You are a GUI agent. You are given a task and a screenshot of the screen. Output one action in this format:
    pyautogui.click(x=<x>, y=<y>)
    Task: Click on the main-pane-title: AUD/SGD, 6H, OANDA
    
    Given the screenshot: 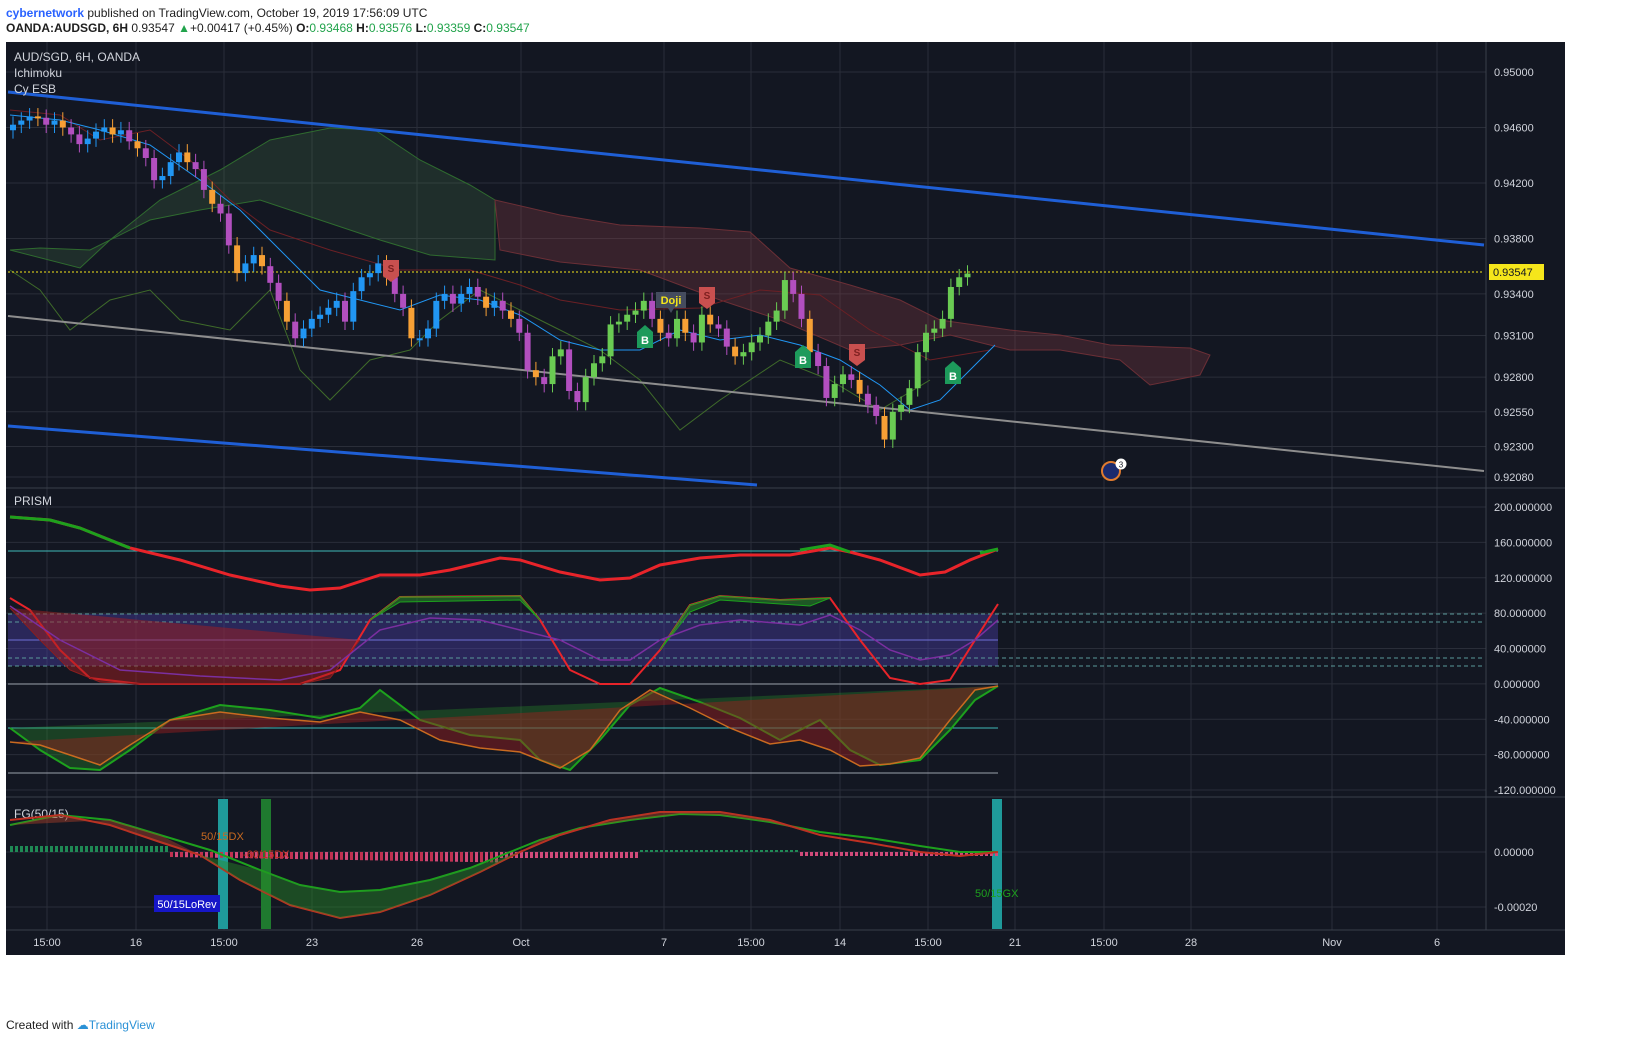 What is the action you would take?
    pyautogui.click(x=77, y=57)
    